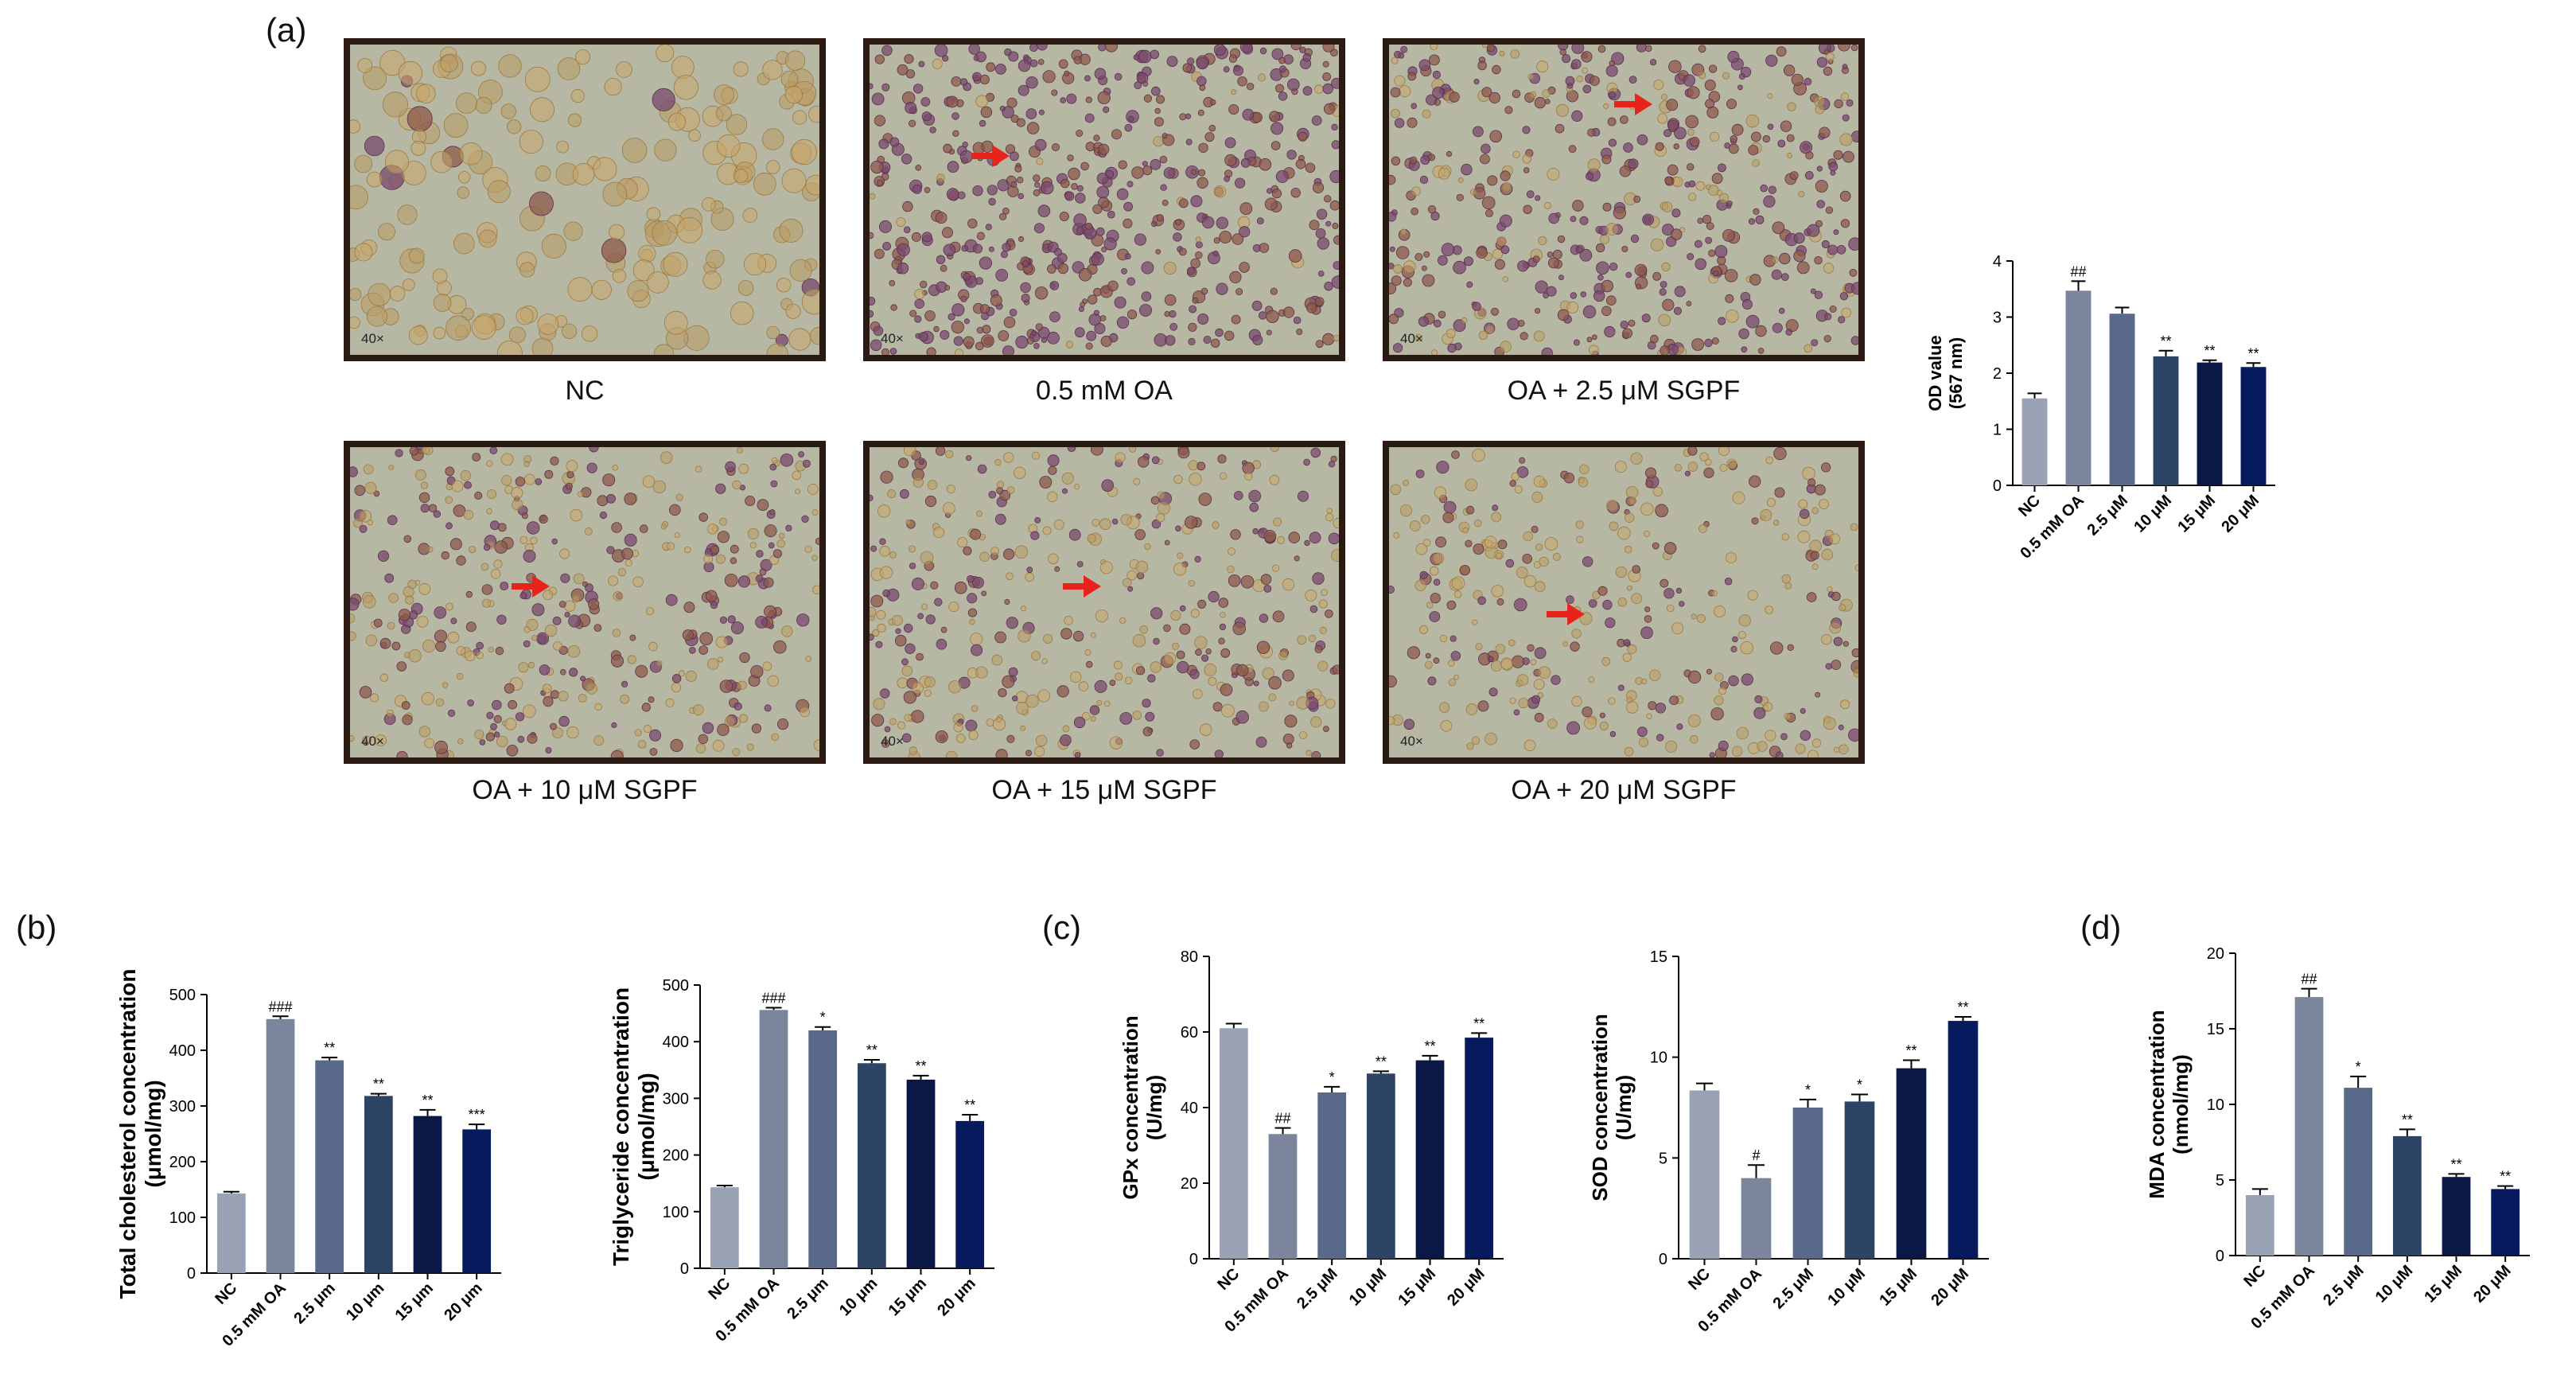  I want to click on y-axis-label: MDA concentration, so click(2157, 1104).